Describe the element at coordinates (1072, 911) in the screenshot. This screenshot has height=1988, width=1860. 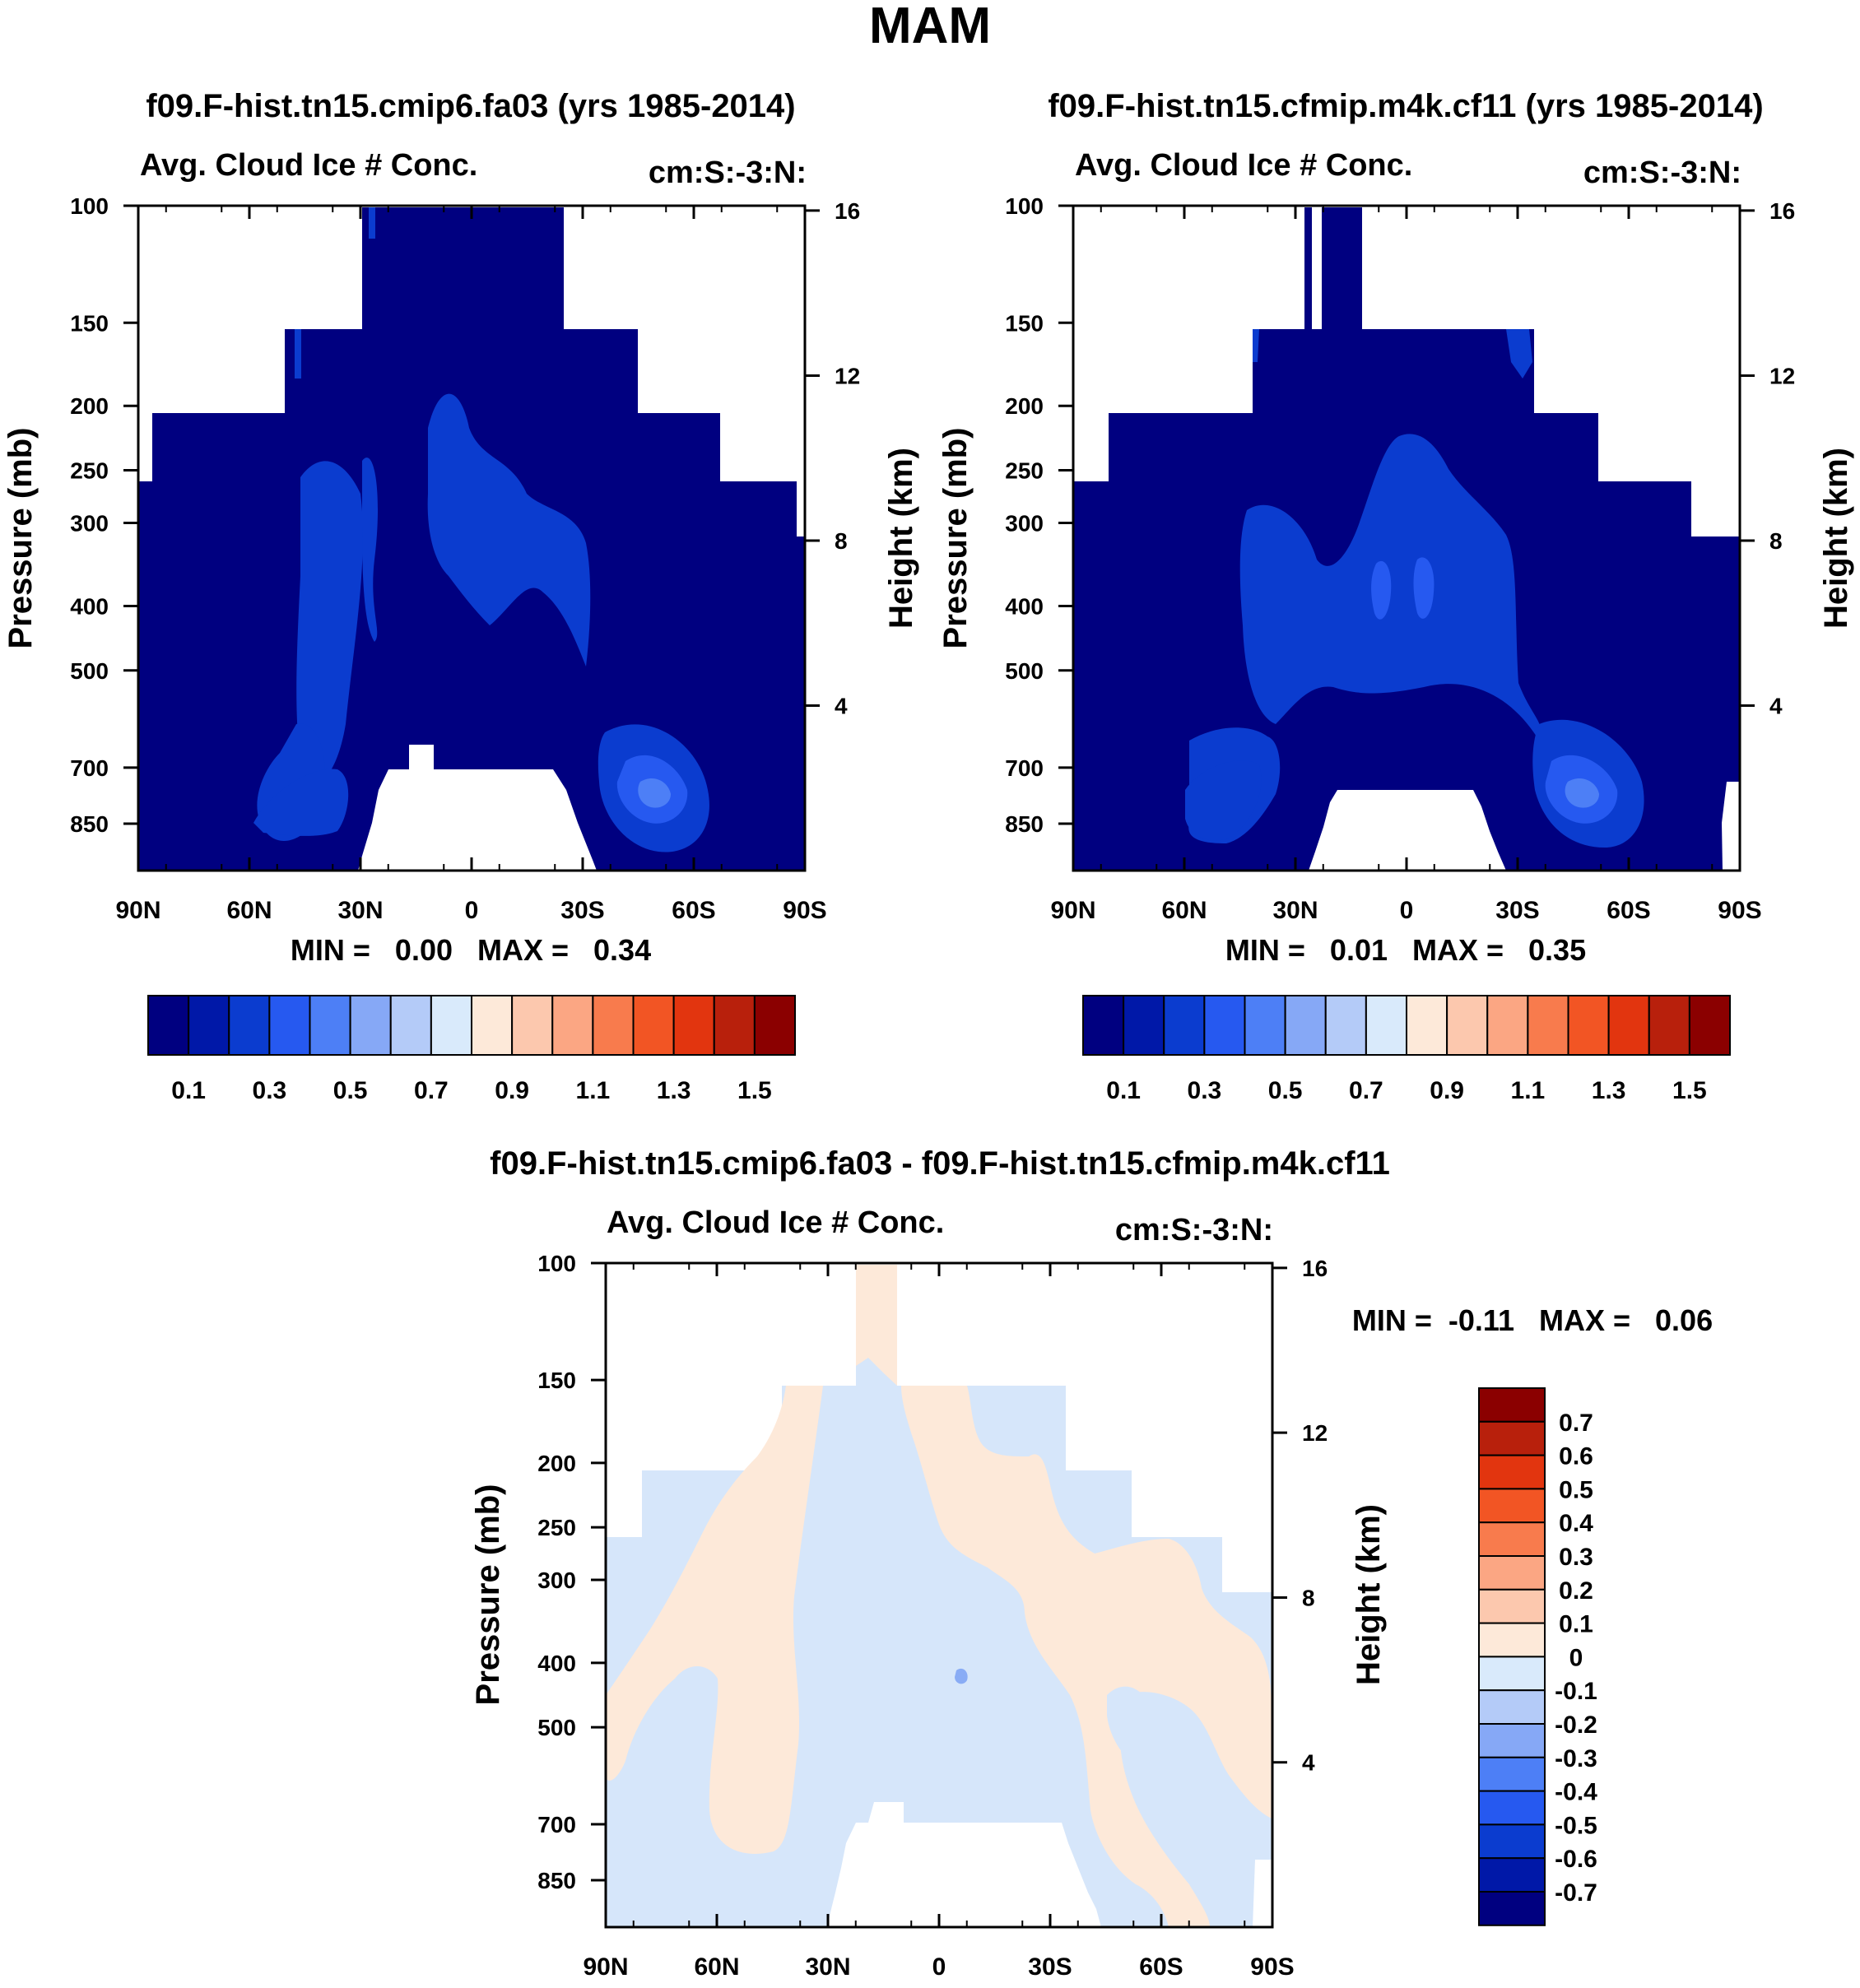
I see `x-tick-label: 90N` at that location.